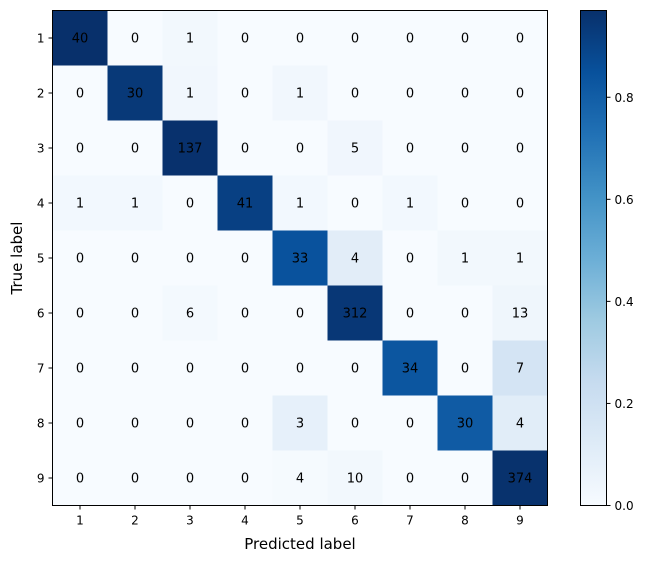 This screenshot has width=645, height=563. Describe the element at coordinates (624, 506) in the screenshot. I see `colorbar-tick-label: 0.0` at that location.